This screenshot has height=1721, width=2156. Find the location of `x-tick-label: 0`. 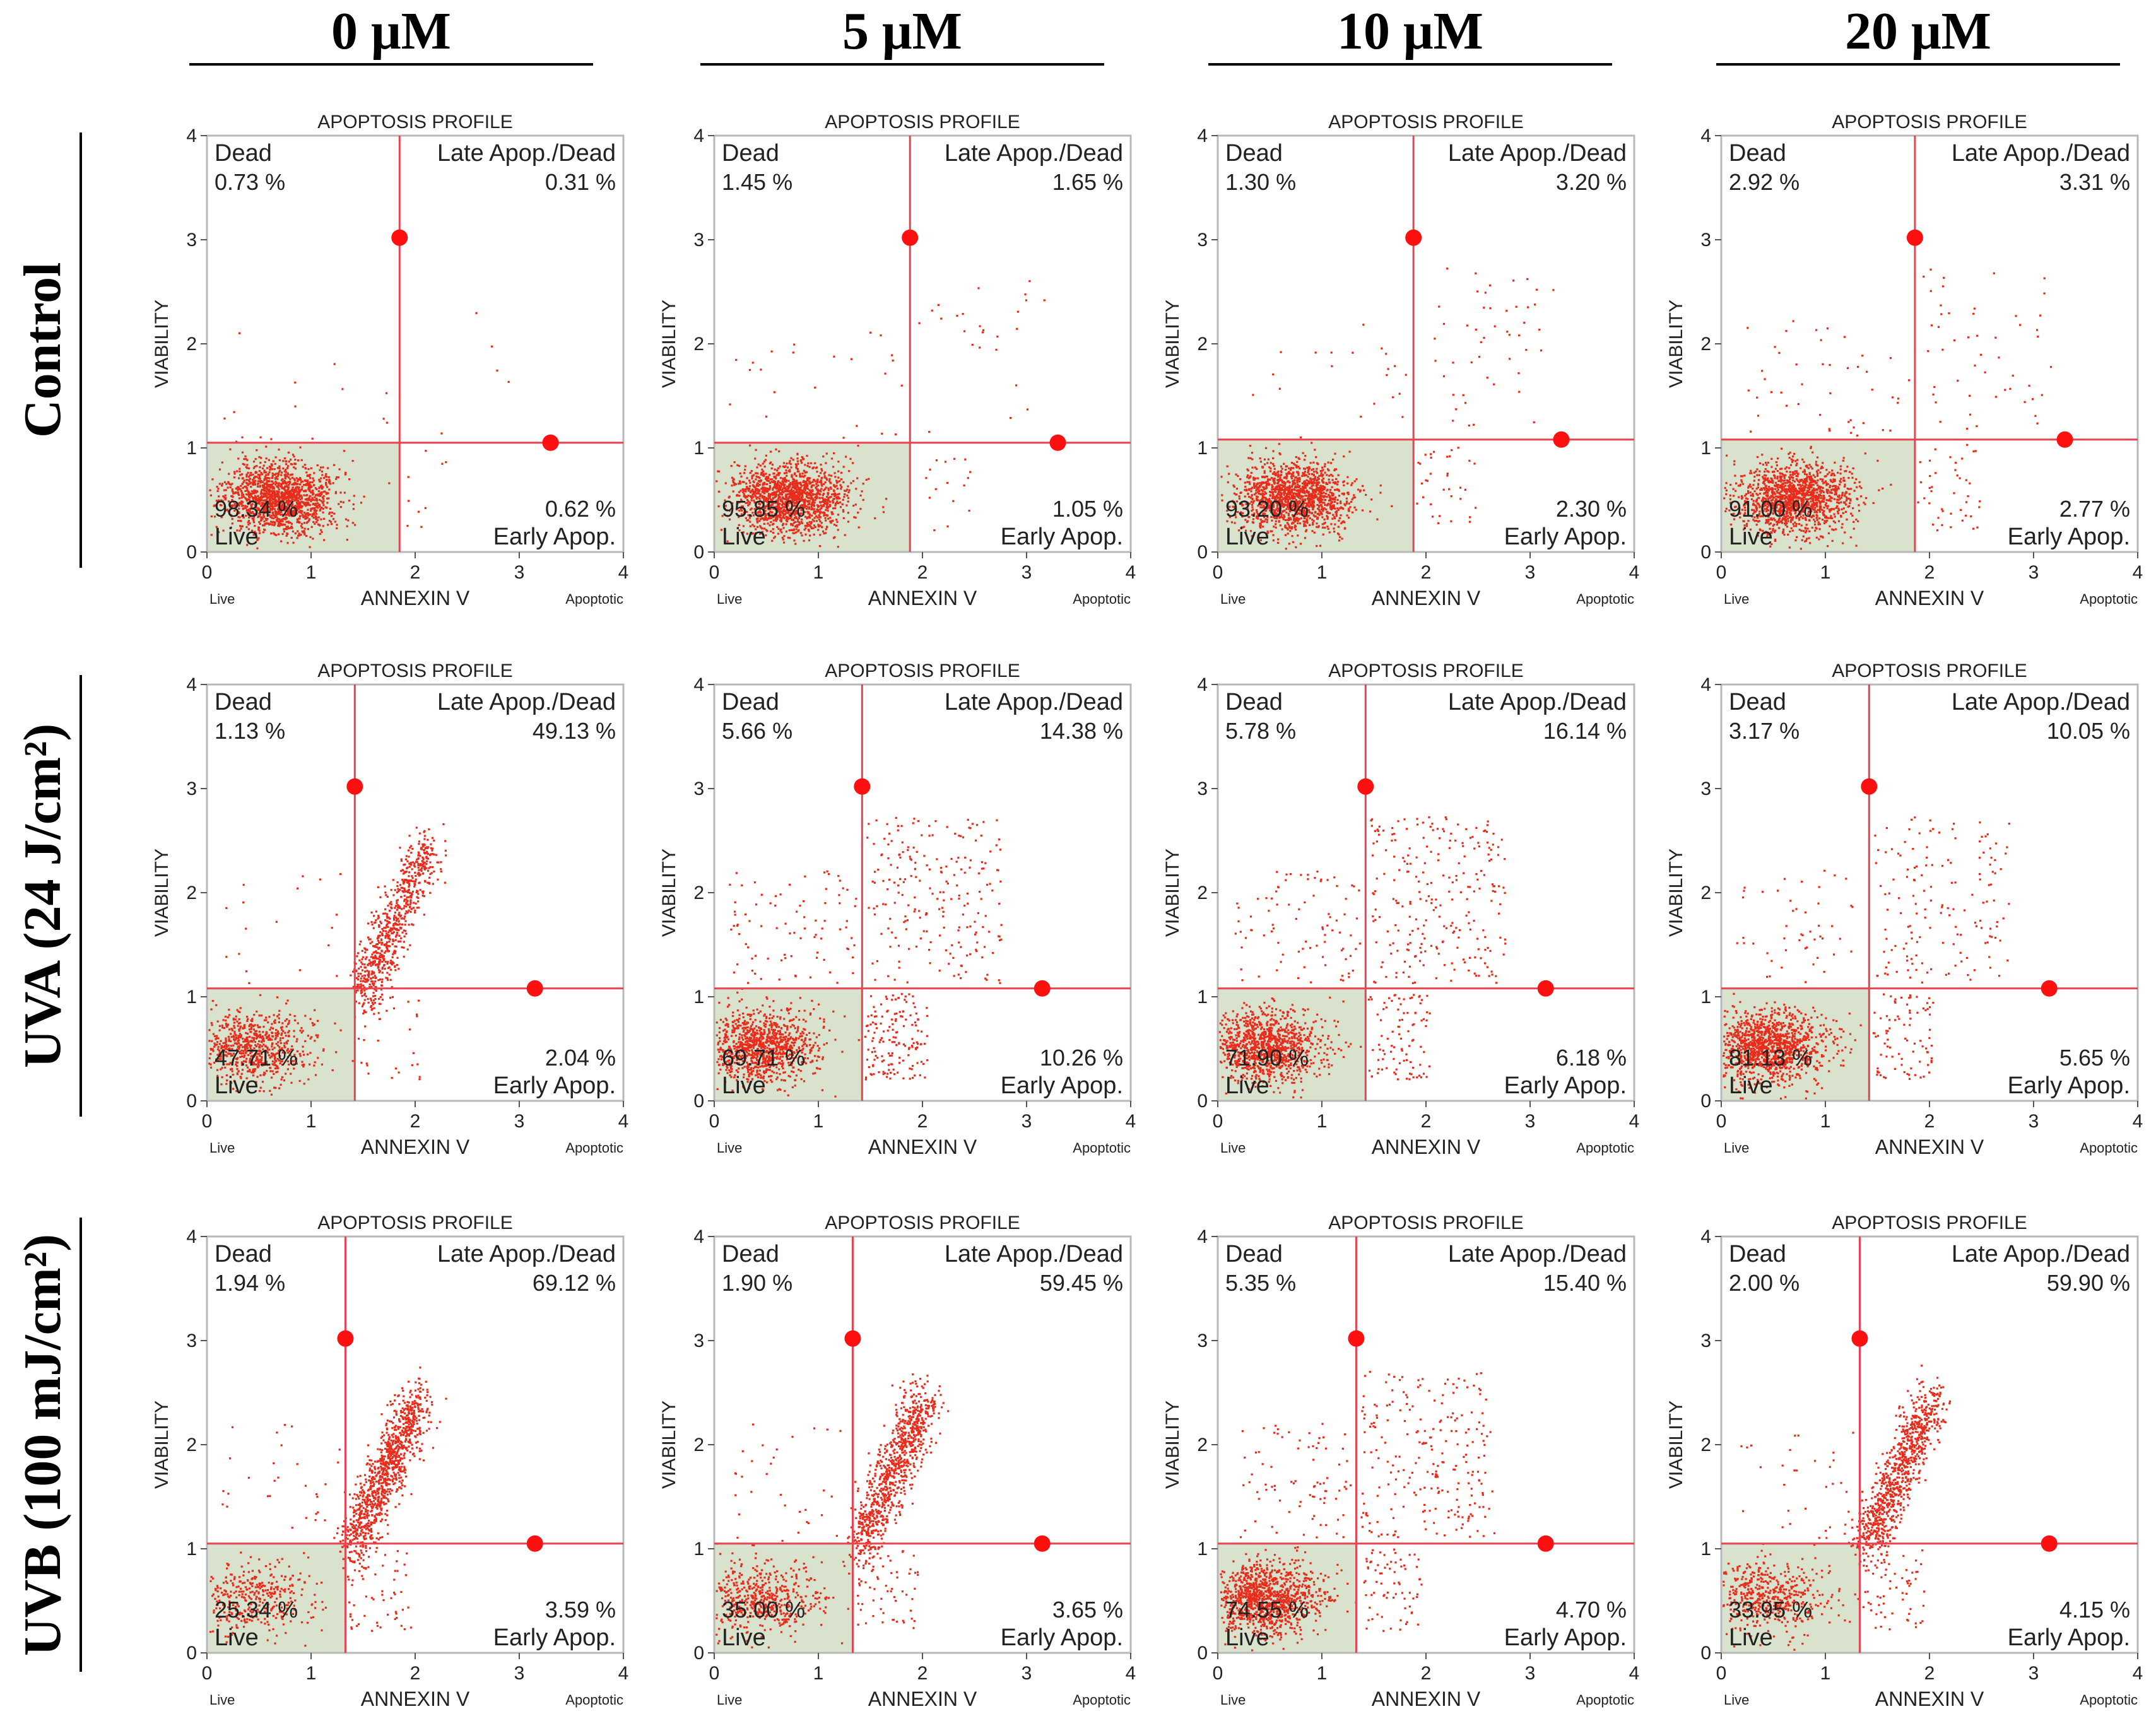

x-tick-label: 0 is located at coordinates (714, 572).